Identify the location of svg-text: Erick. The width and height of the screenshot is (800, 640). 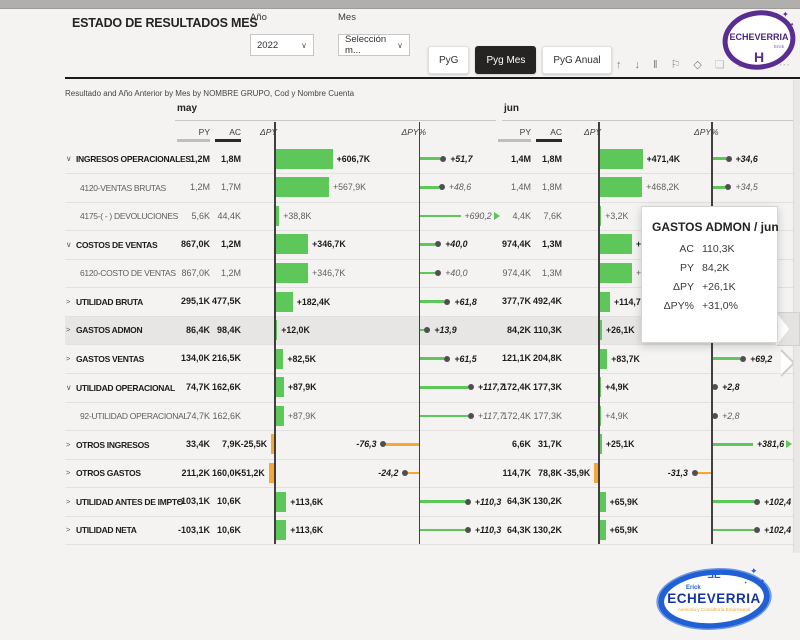
(693, 588).